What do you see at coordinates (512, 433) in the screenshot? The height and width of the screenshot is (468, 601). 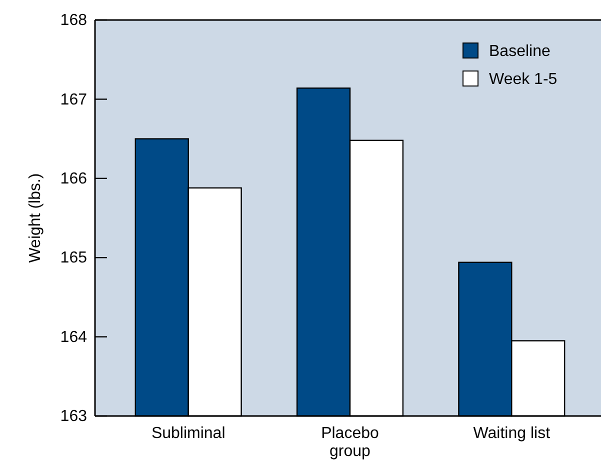 I see `x-tick-label: Waiting list` at bounding box center [512, 433].